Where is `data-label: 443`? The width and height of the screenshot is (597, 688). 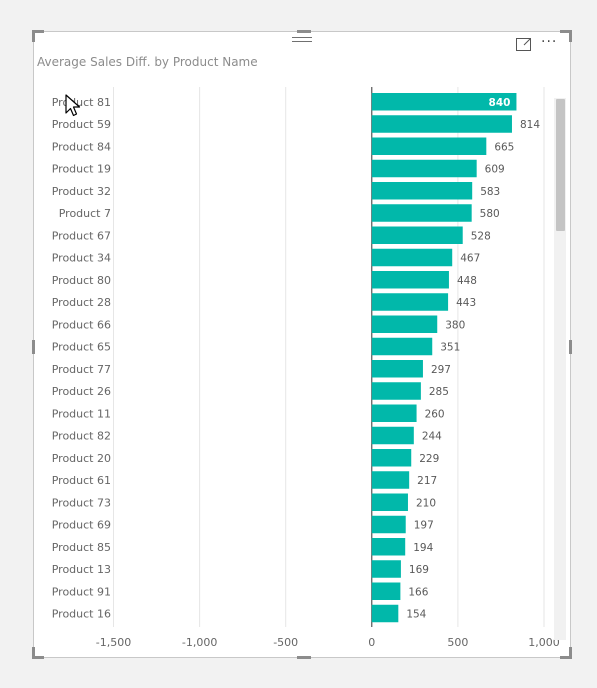 data-label: 443 is located at coordinates (466, 303).